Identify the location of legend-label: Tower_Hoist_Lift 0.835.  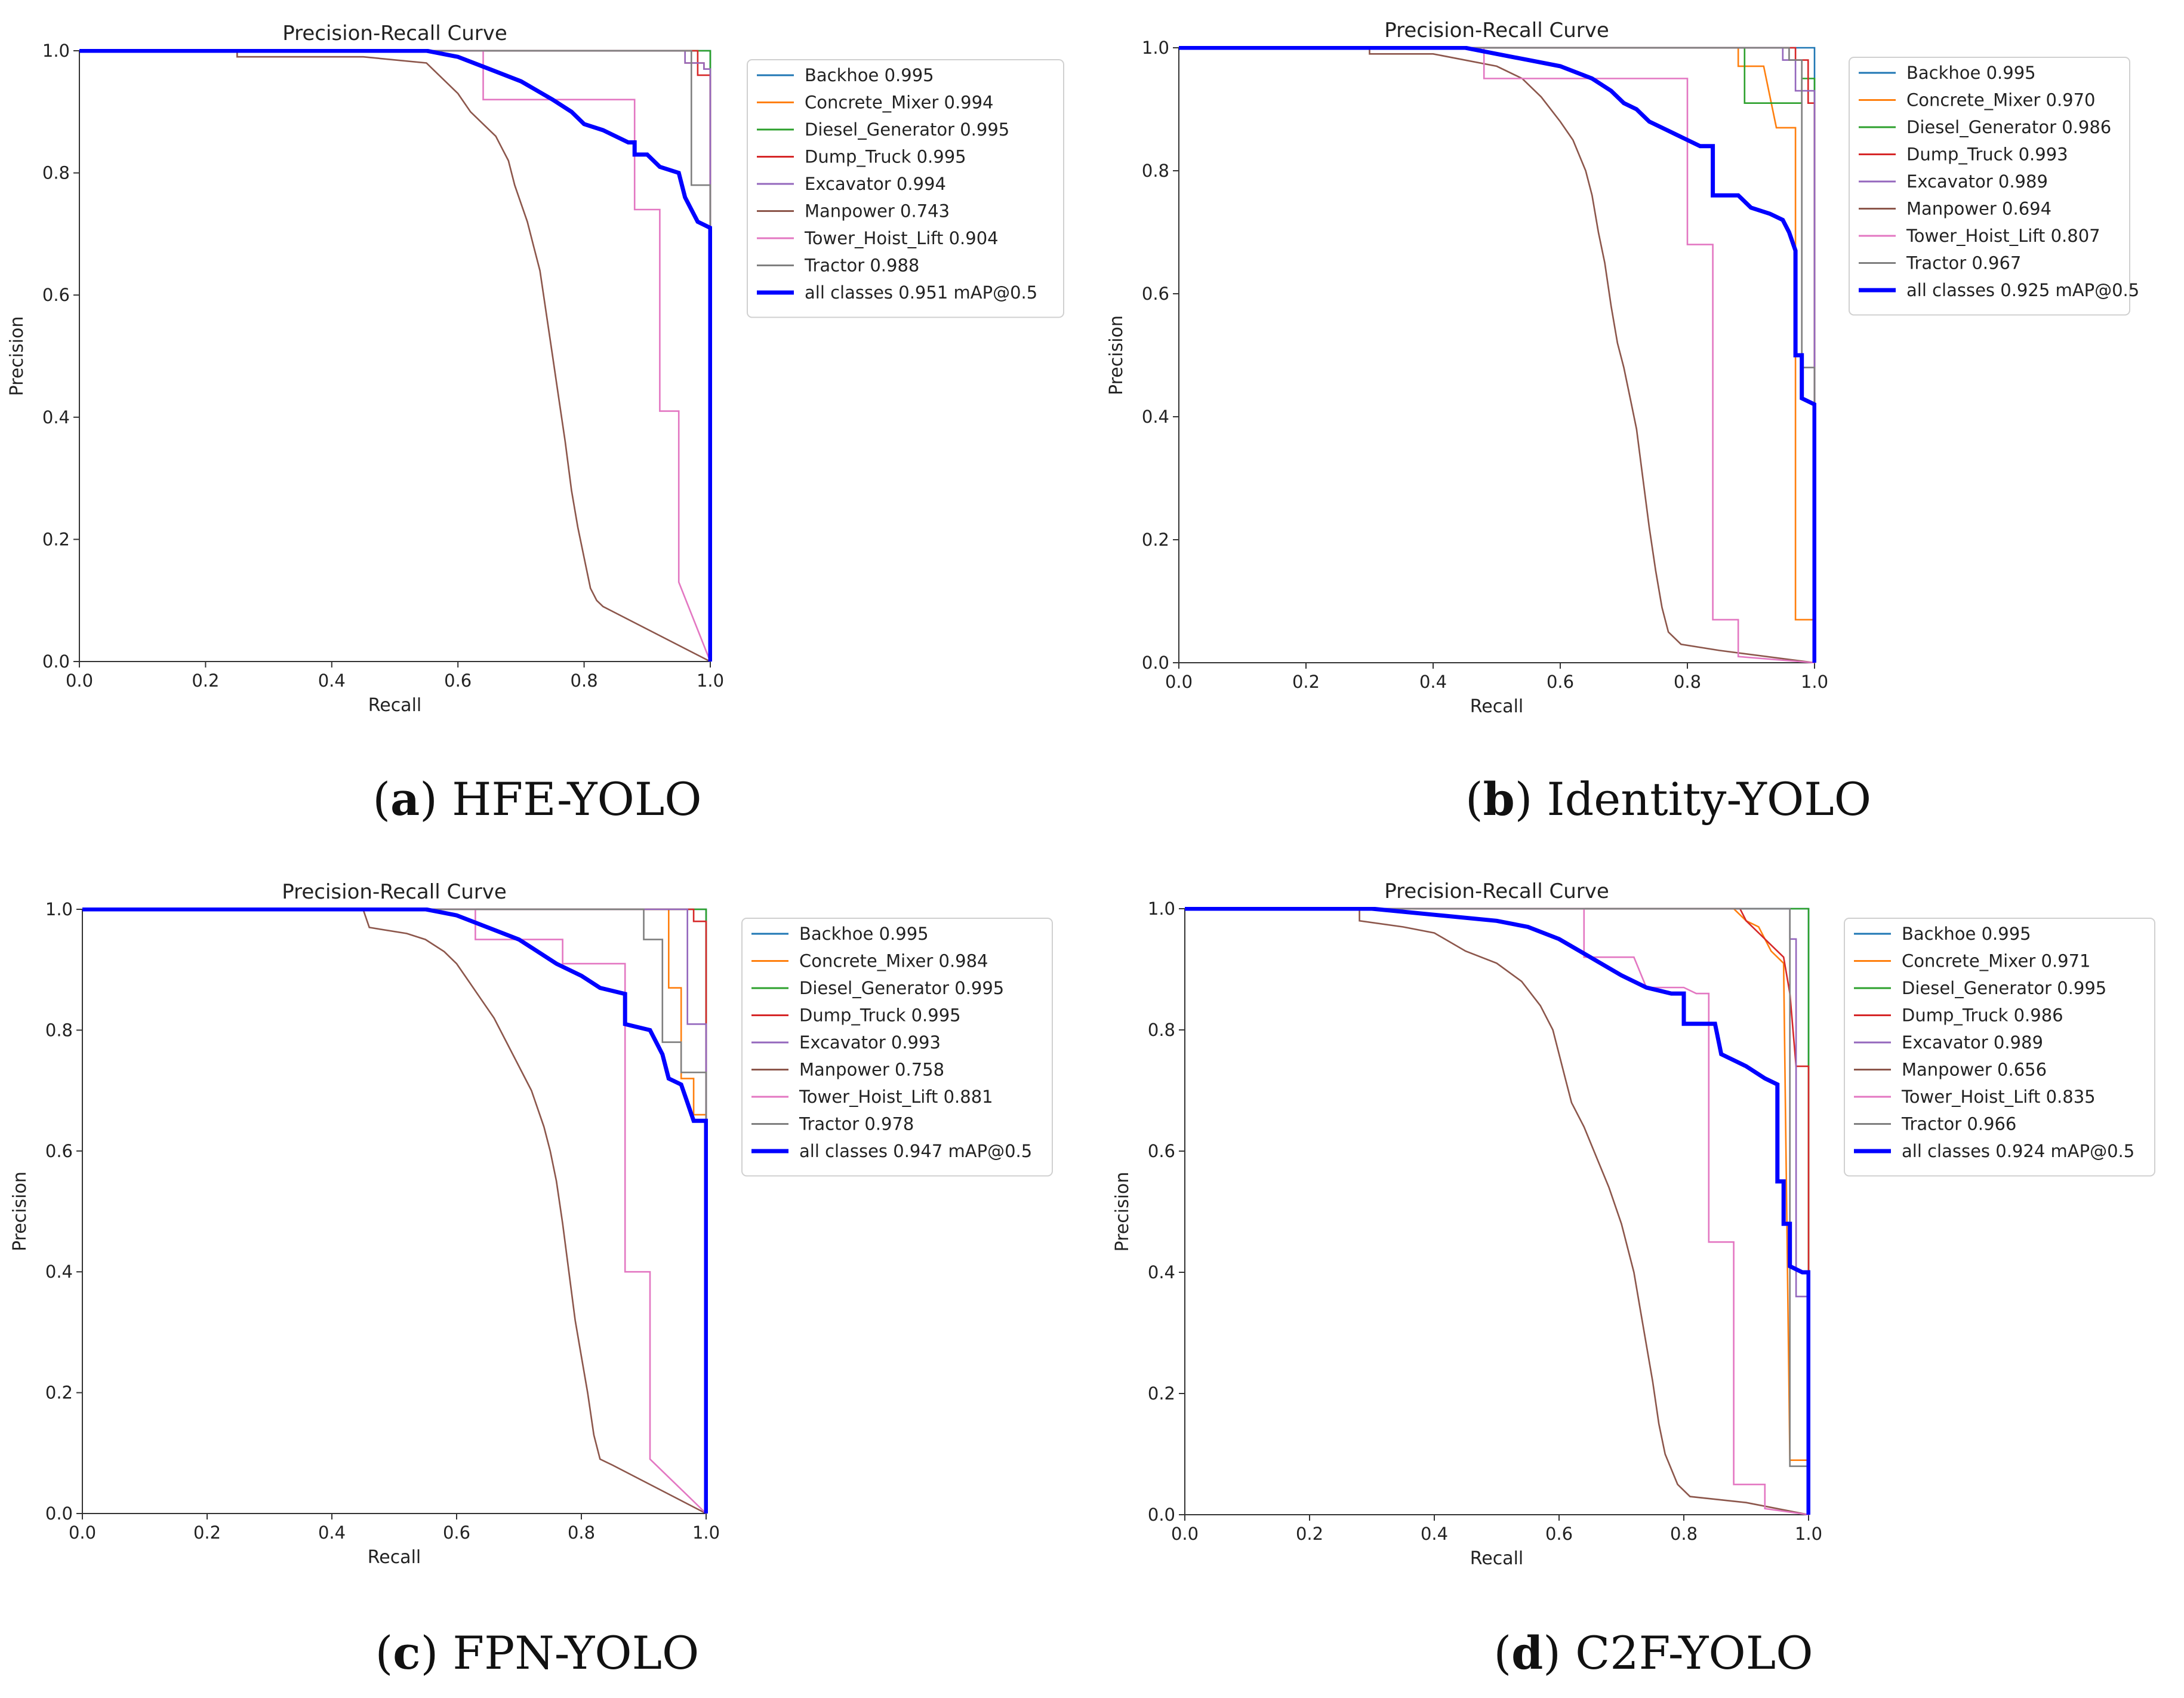
(1998, 1097).